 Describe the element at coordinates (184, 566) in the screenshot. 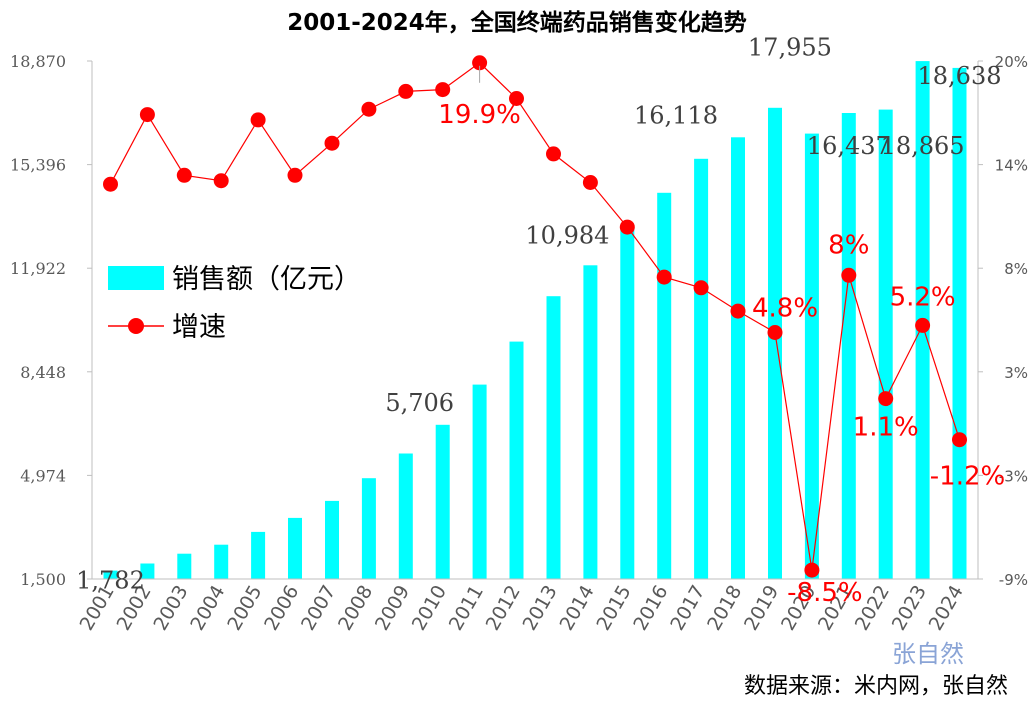

I see `bar-2003` at that location.